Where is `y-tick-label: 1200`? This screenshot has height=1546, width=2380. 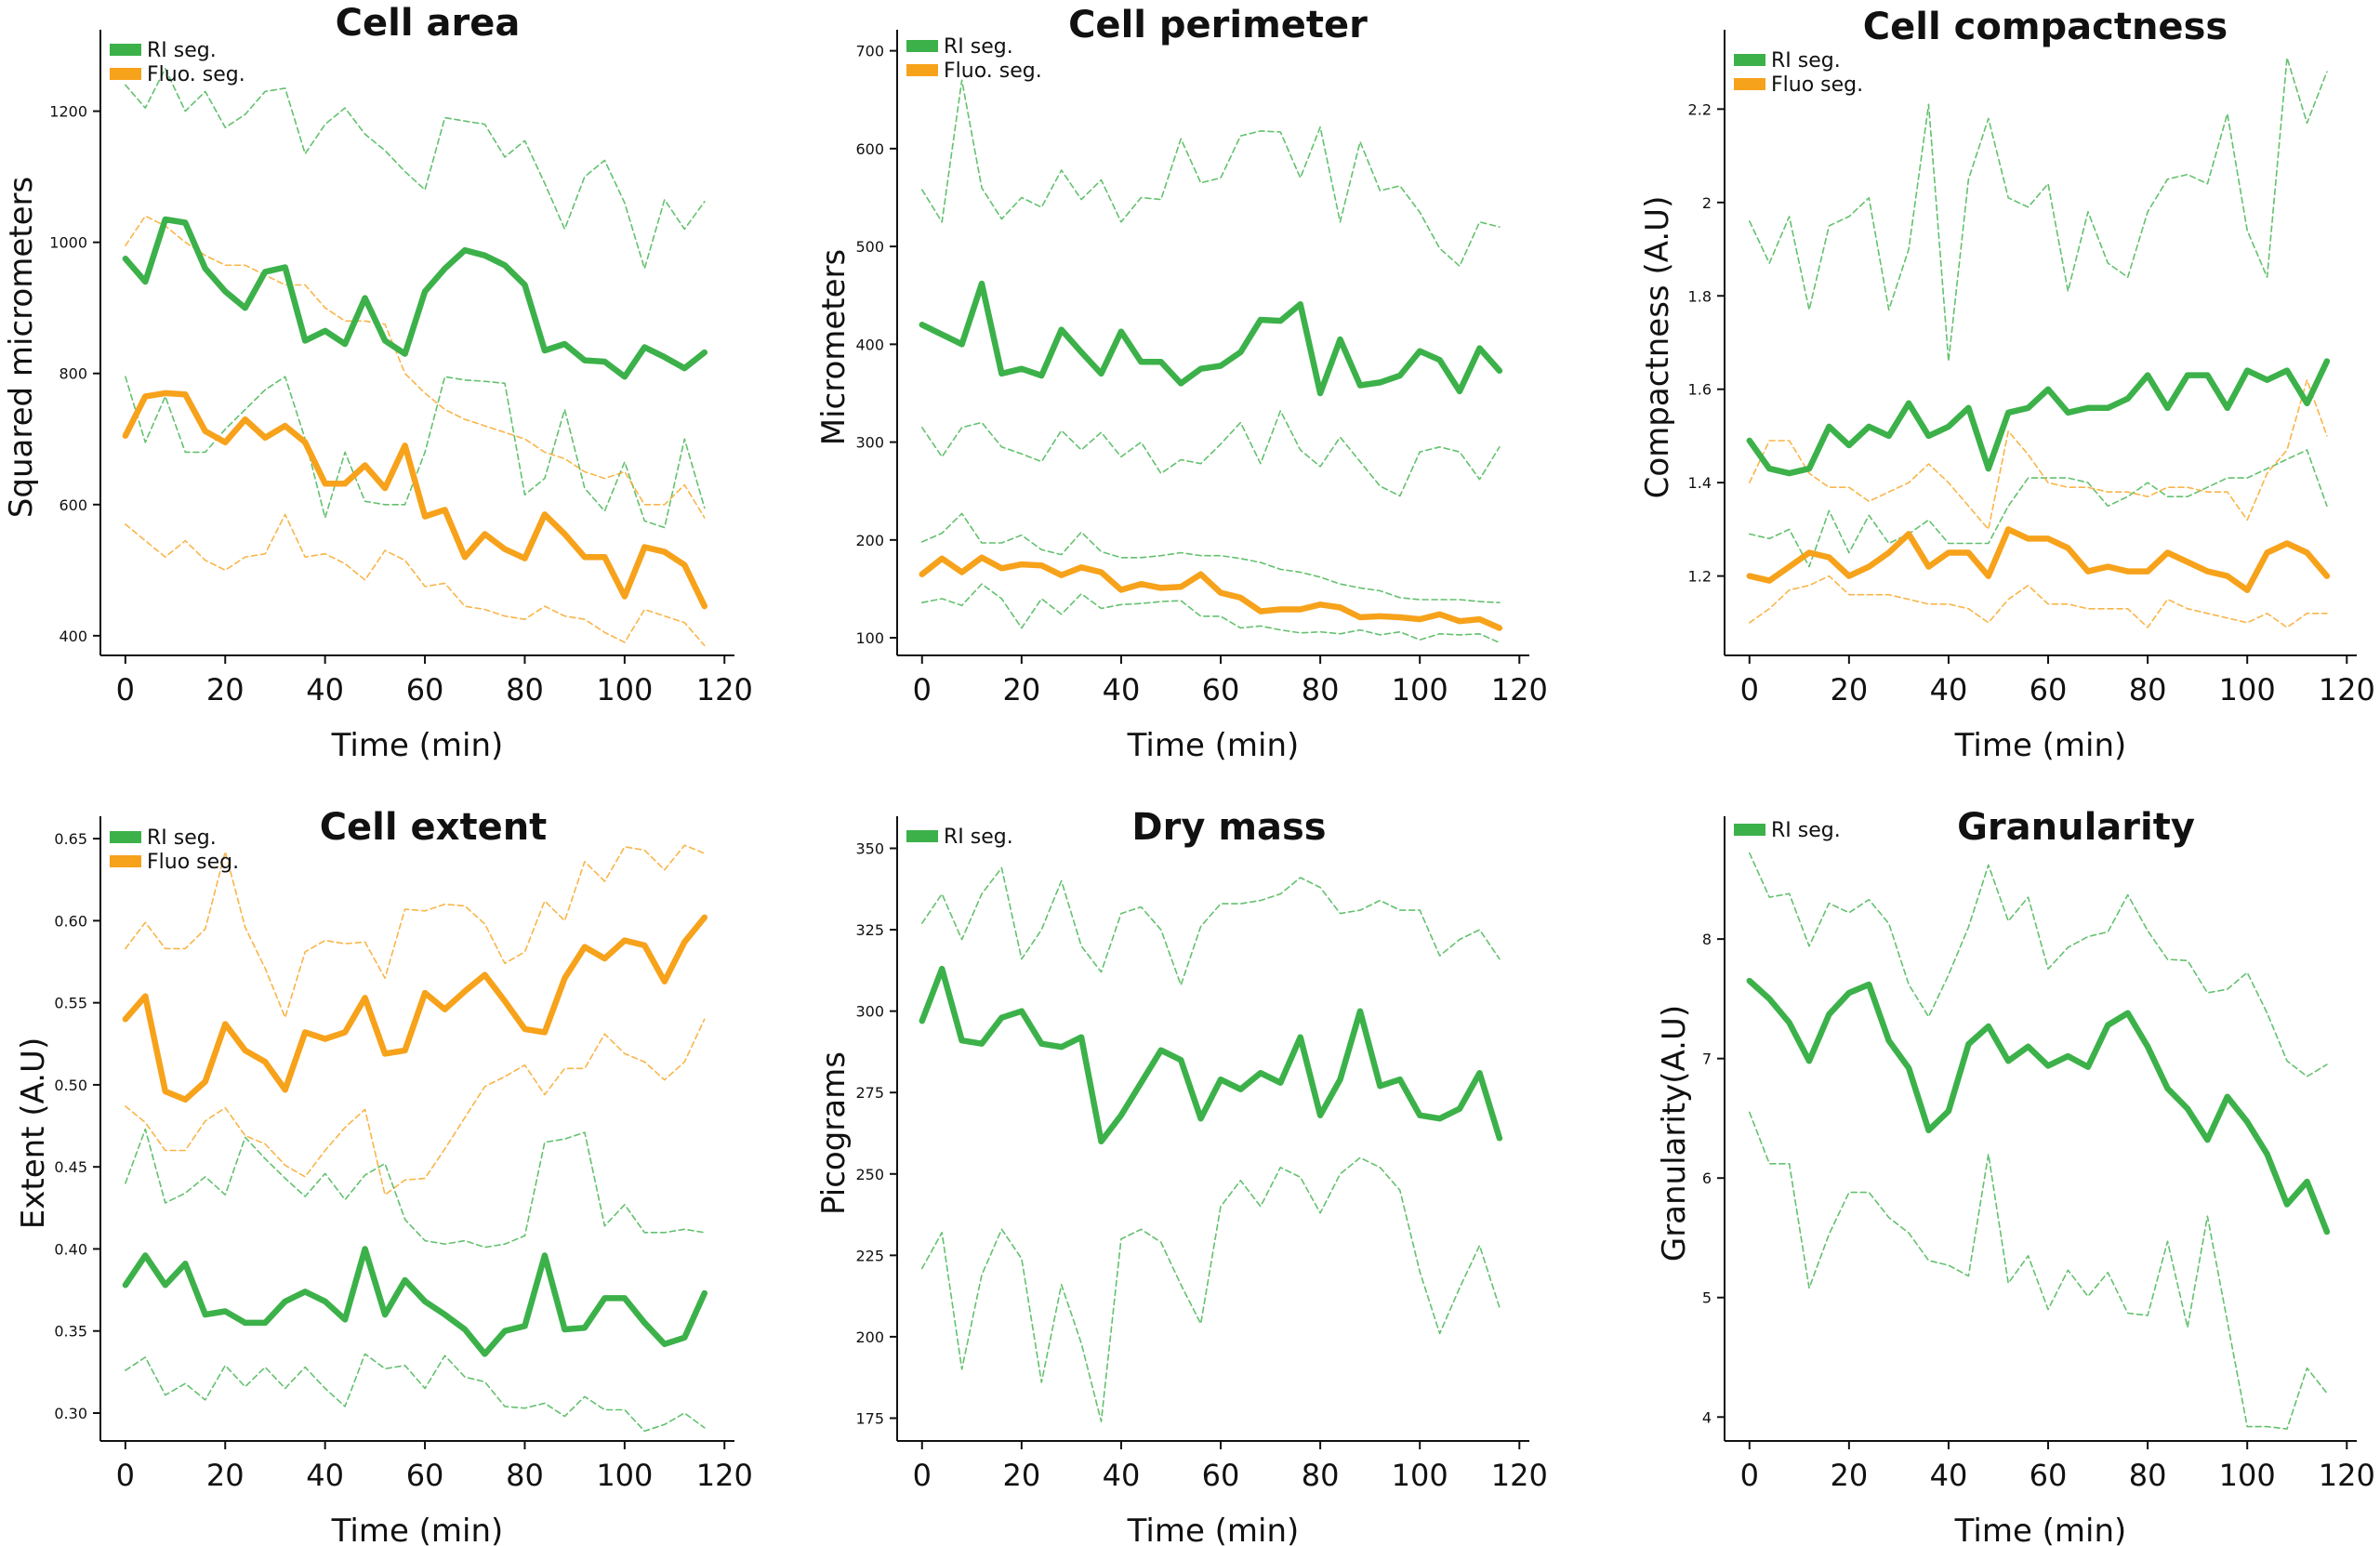 y-tick-label: 1200 is located at coordinates (68, 112).